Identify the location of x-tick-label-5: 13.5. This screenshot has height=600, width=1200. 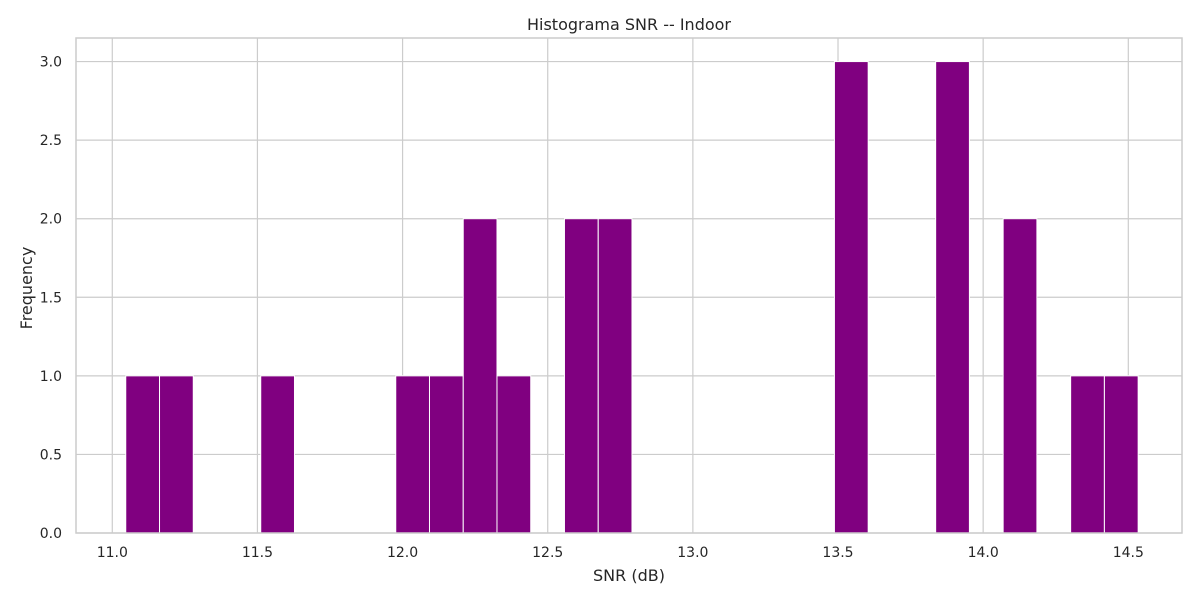
(837, 553).